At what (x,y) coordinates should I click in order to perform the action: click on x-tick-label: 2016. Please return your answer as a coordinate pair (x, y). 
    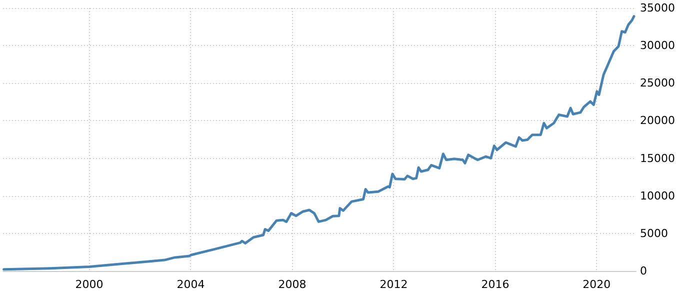
    Looking at the image, I should click on (495, 284).